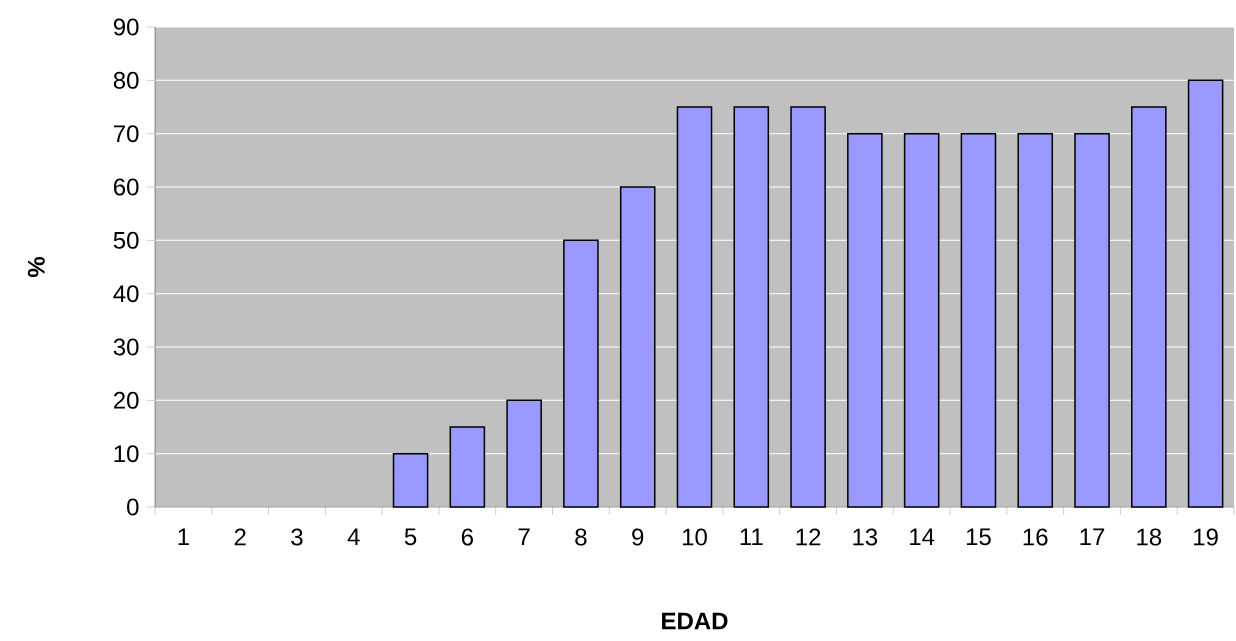  I want to click on y-tick-label: 70, so click(126, 134).